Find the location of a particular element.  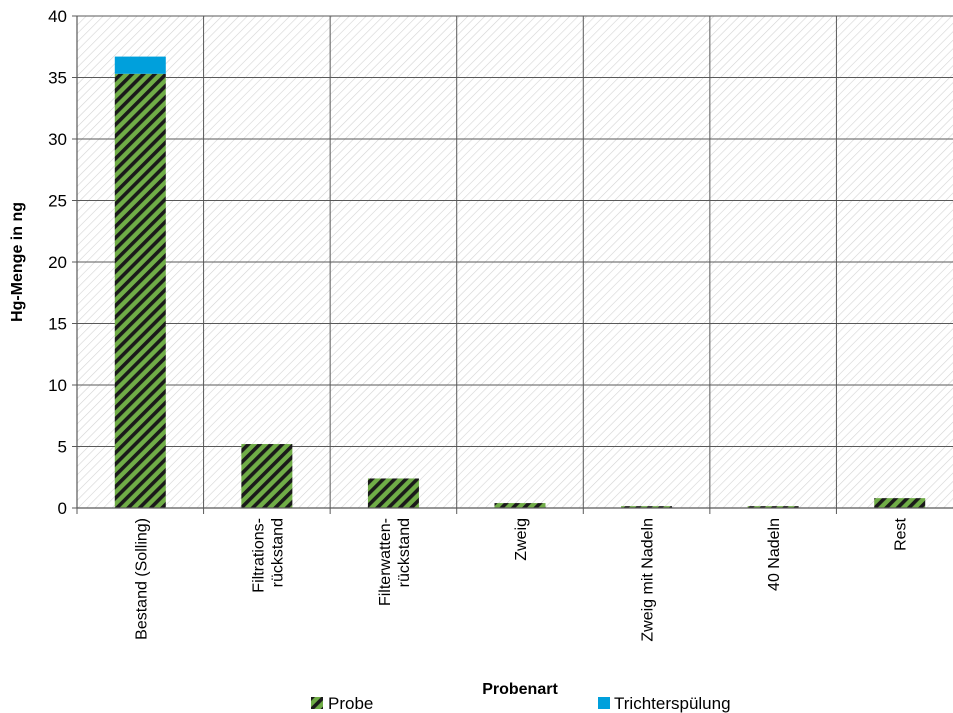

x-category-label: Rest is located at coordinates (901, 533).